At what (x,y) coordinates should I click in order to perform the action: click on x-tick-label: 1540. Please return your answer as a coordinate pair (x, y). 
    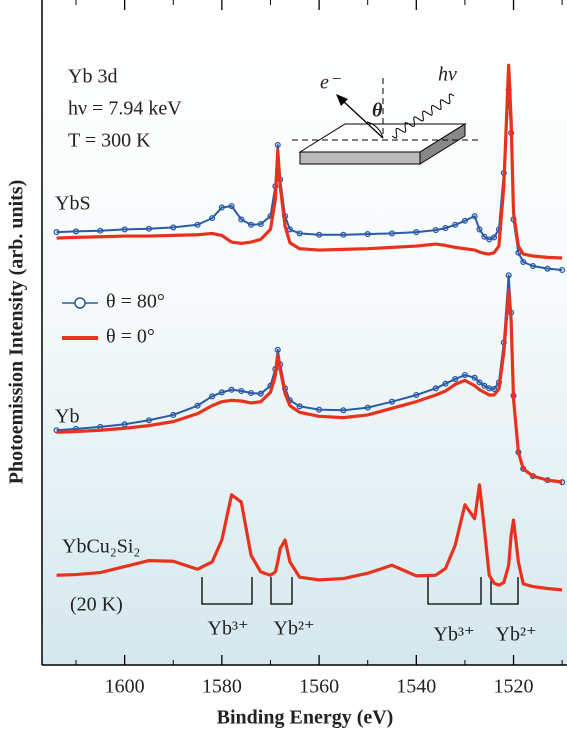
    Looking at the image, I should click on (416, 687).